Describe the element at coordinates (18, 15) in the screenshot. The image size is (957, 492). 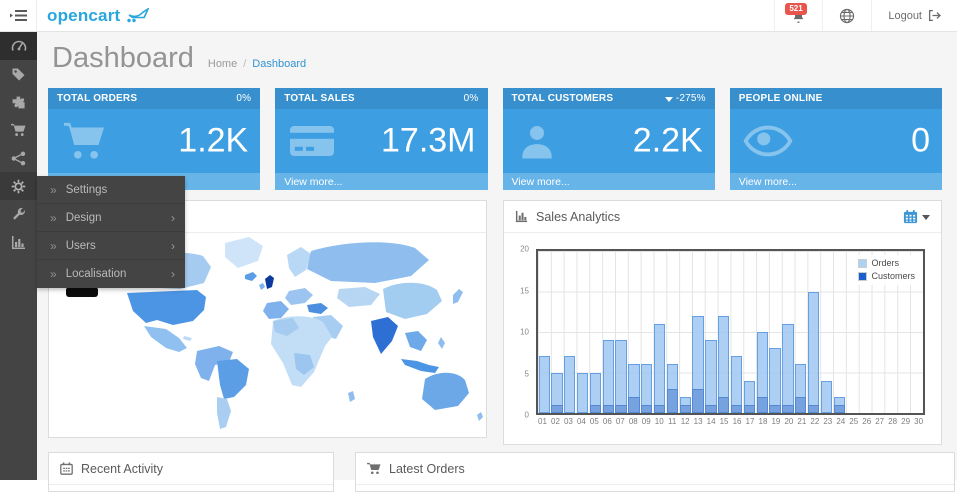
I see `sidebar-toggle-button` at that location.